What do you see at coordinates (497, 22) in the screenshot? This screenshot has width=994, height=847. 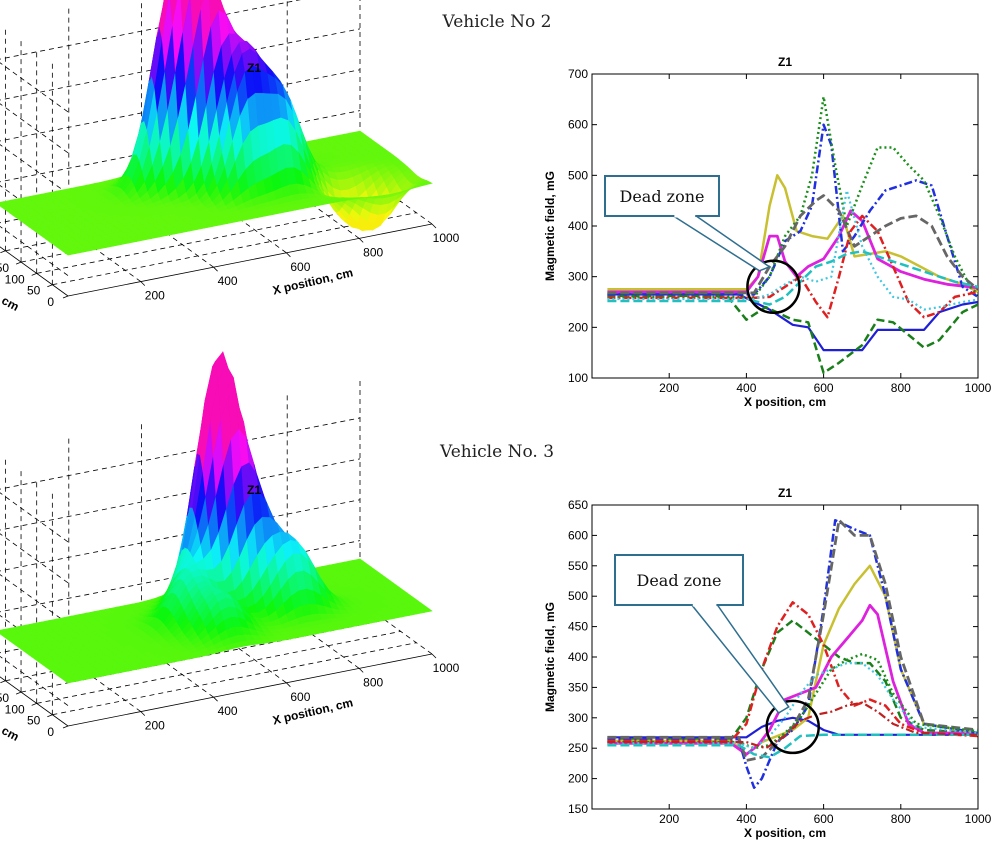 I see `vehicle-2-title: Vehicle No 2` at bounding box center [497, 22].